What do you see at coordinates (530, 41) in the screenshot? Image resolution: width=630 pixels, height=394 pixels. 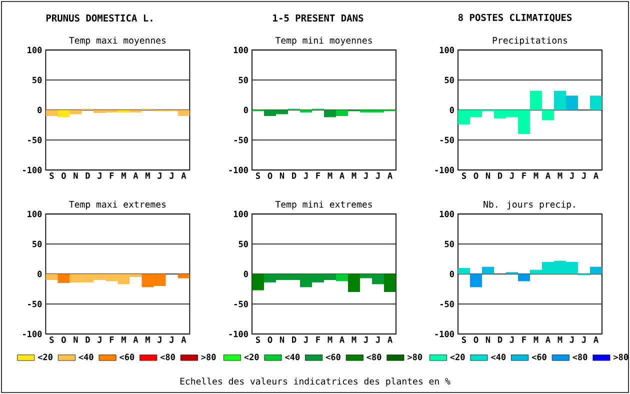 I see `chart-title: Precipitations` at bounding box center [530, 41].